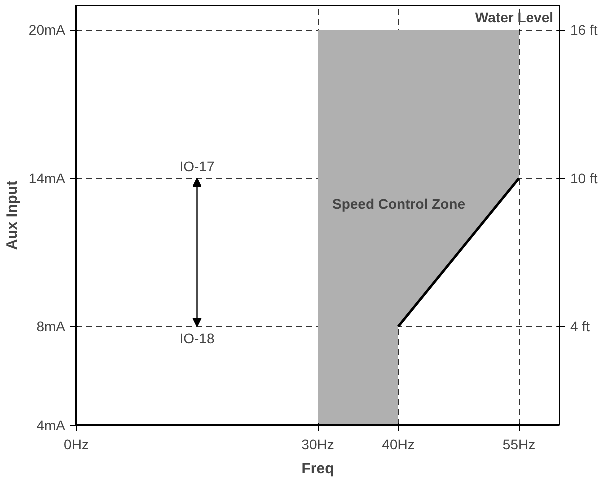 The width and height of the screenshot is (613, 493). I want to click on x-tick-label: 40Hz, so click(398, 444).